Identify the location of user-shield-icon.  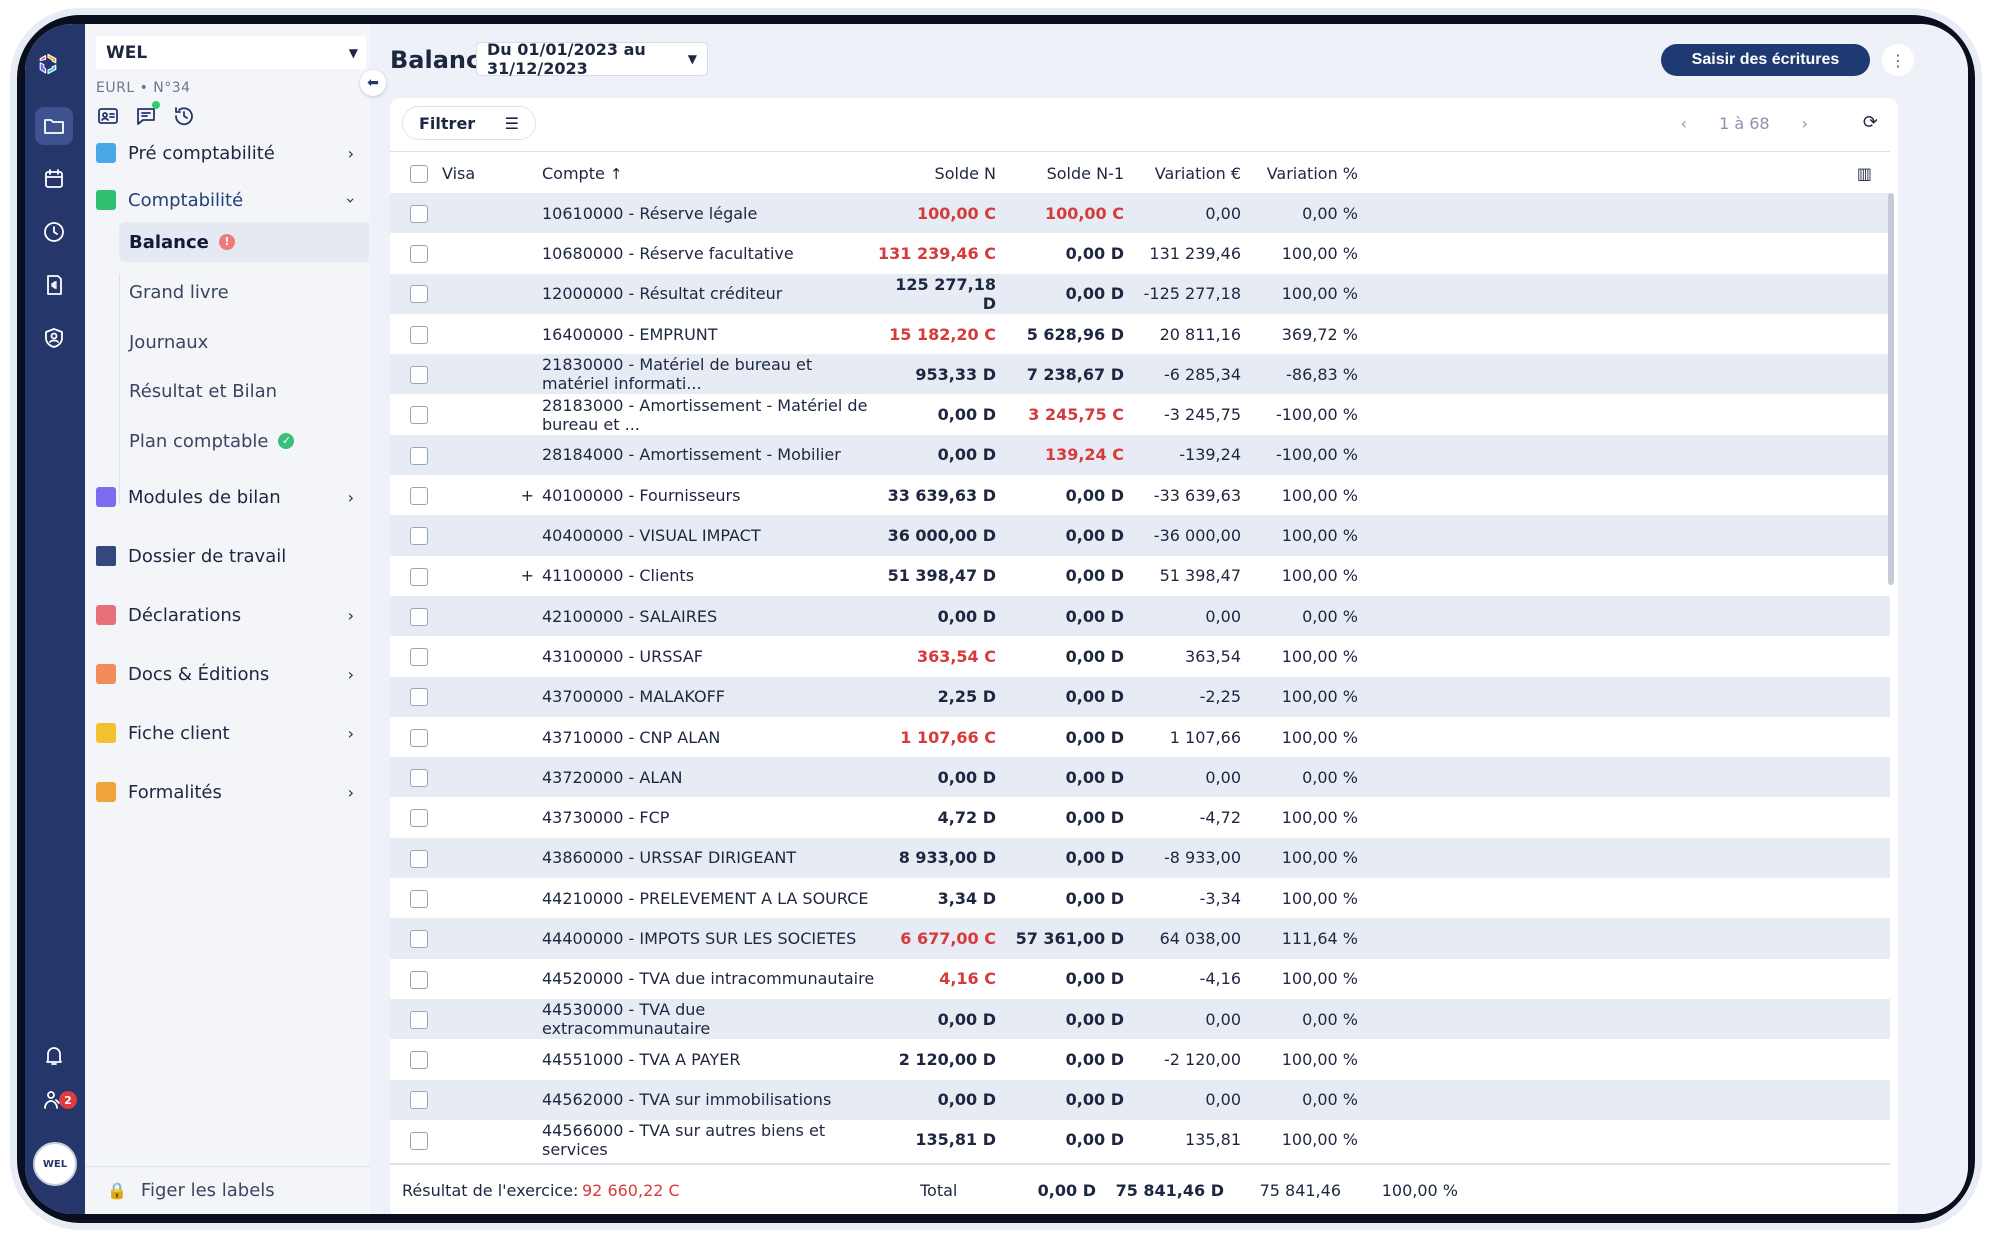
(54, 338).